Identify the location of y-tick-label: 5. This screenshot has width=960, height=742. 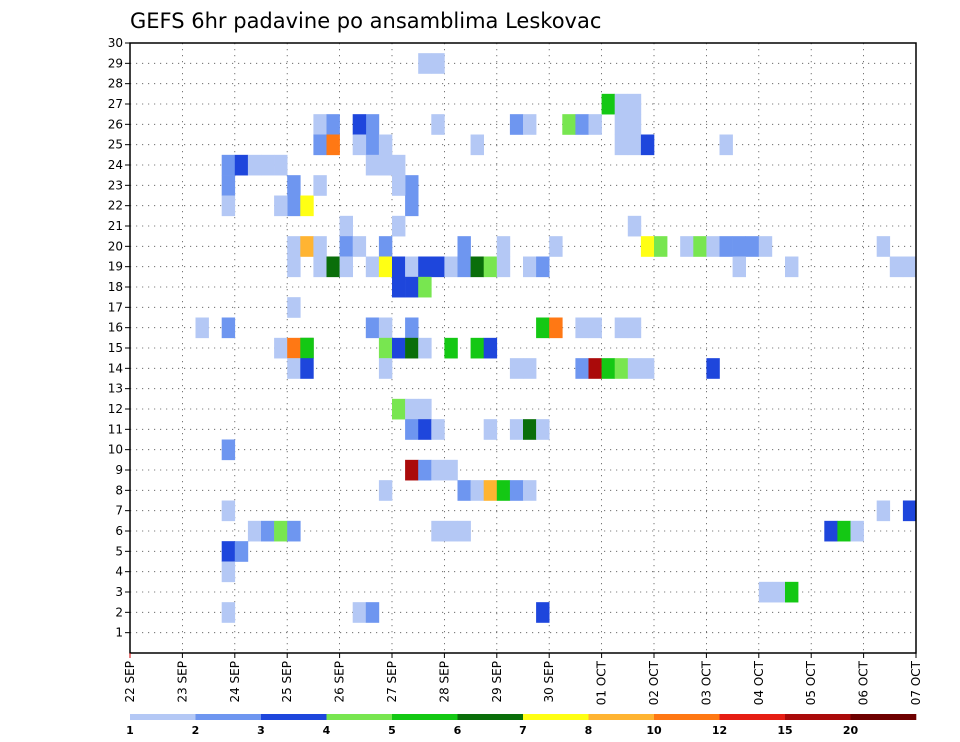
(119, 551).